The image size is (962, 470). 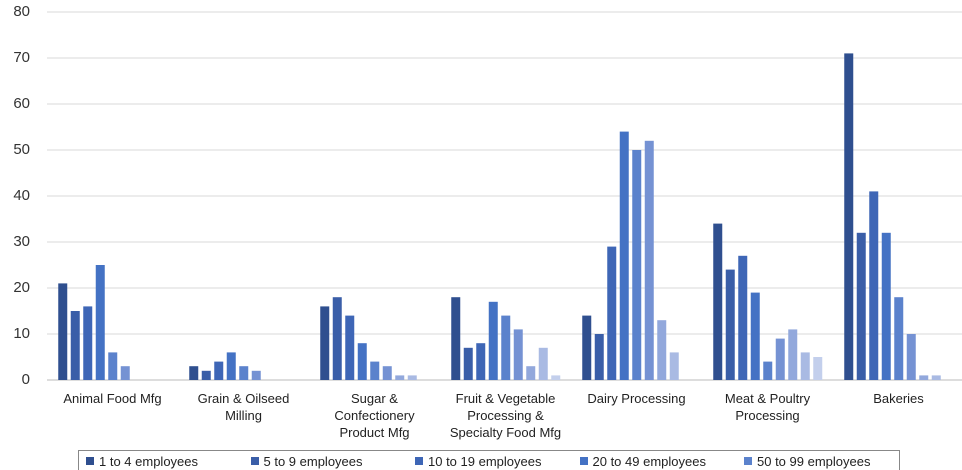 I want to click on x-tick-label: Bakeries, so click(x=898, y=398).